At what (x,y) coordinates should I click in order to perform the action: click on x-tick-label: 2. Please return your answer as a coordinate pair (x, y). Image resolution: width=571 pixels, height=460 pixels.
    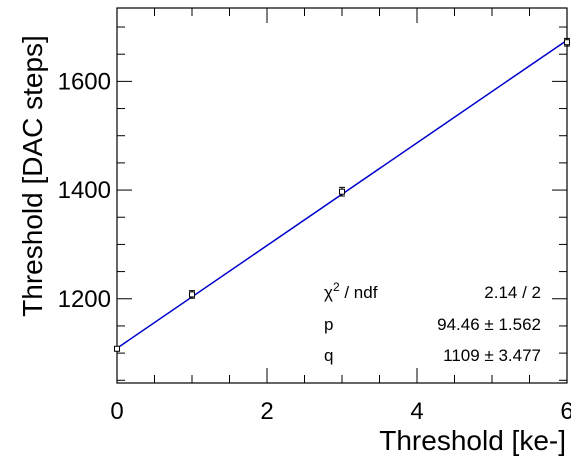
    Looking at the image, I should click on (266, 411).